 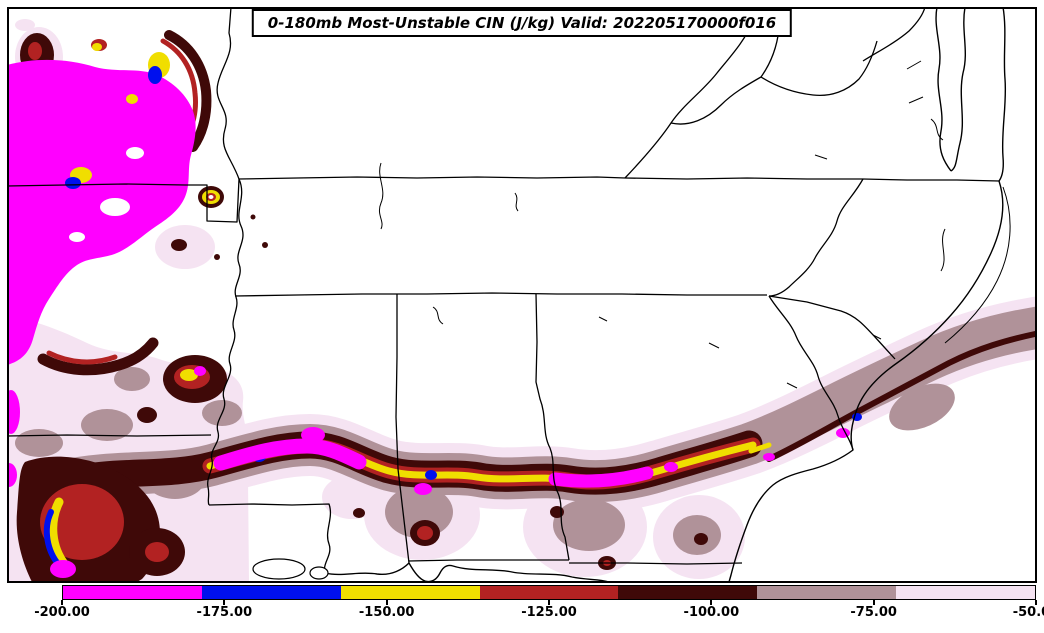 What do you see at coordinates (386, 612) in the screenshot?
I see `colorbar-tick-label: -150.00` at bounding box center [386, 612].